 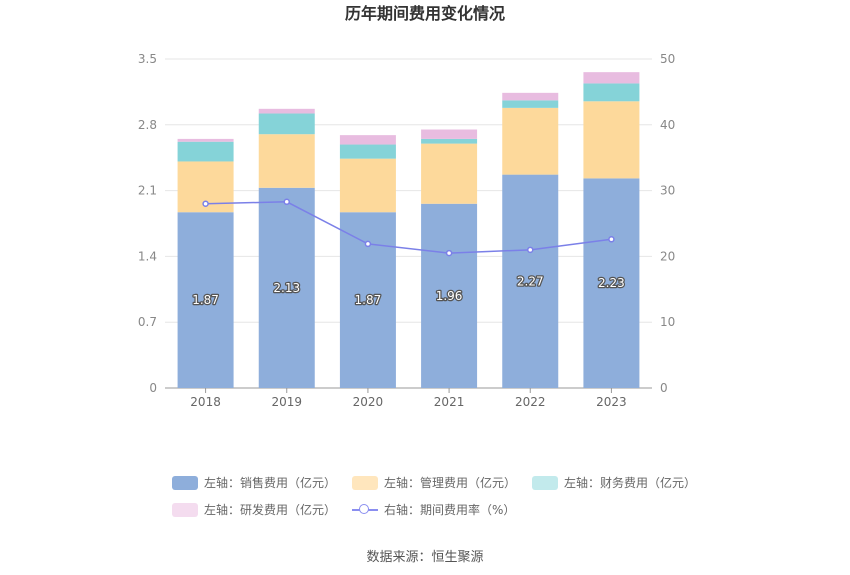 What do you see at coordinates (667, 59) in the screenshot?
I see `right-tick-label: 50` at bounding box center [667, 59].